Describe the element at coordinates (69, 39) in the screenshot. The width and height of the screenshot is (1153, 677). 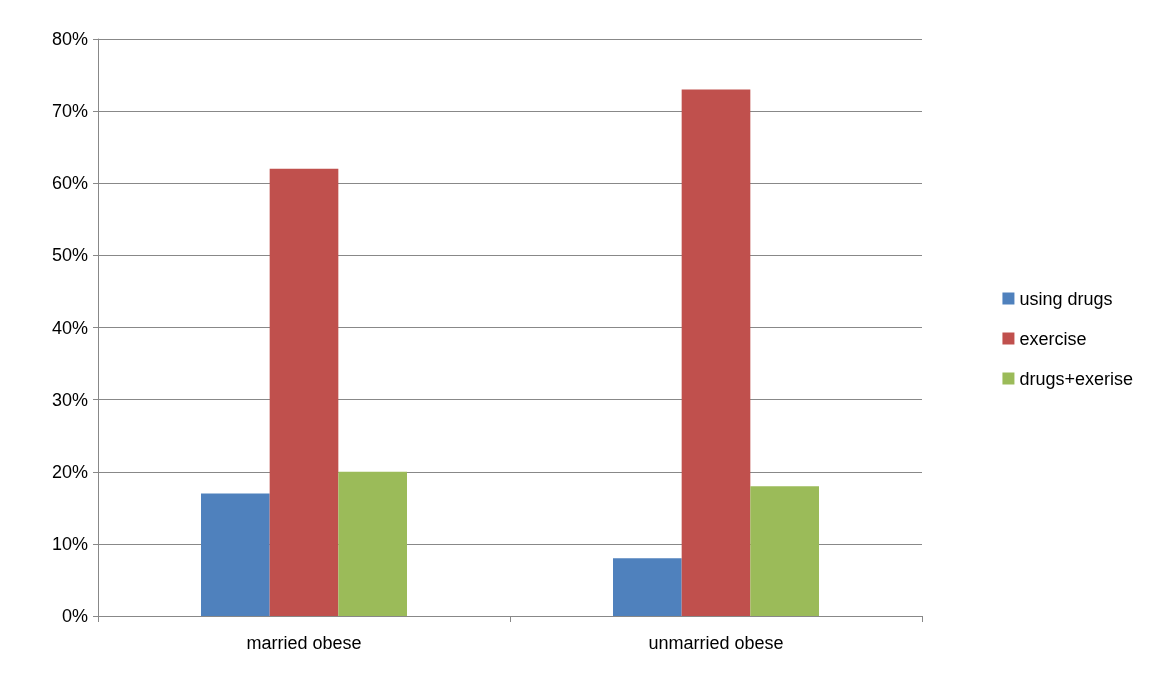
I see `y-tick-label: 80%` at that location.